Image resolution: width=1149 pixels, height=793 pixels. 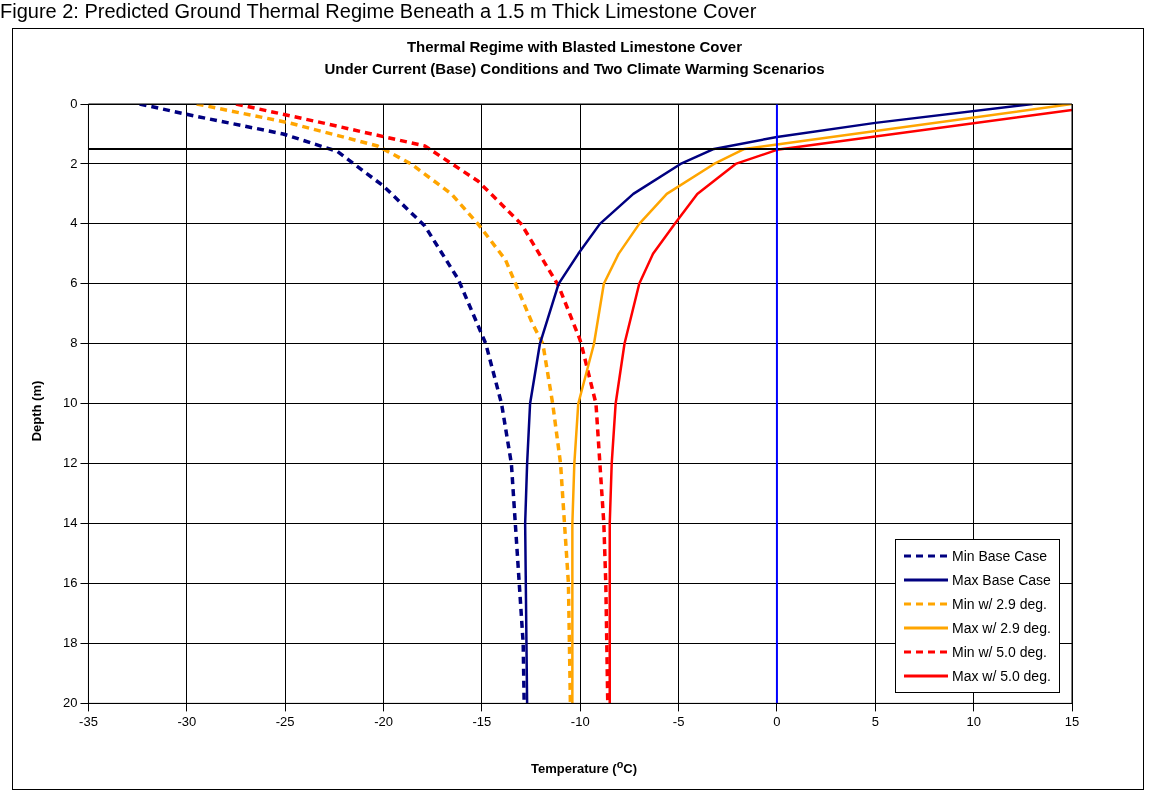 What do you see at coordinates (74, 283) in the screenshot?
I see `y-tick-label: 6` at bounding box center [74, 283].